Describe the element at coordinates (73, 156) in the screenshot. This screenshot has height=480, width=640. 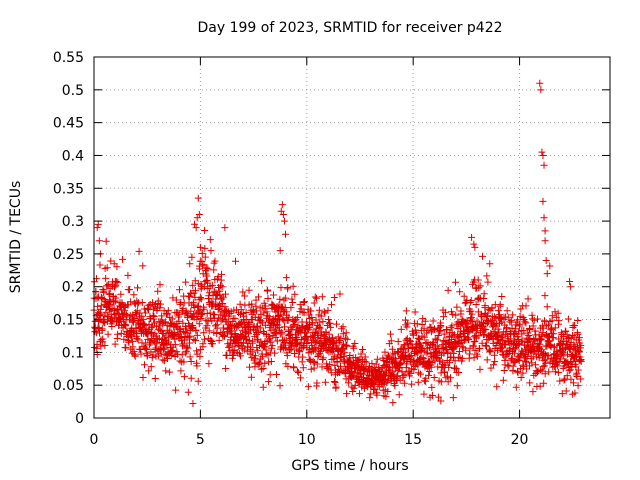
I see `y-tick-label: 0.4` at that location.